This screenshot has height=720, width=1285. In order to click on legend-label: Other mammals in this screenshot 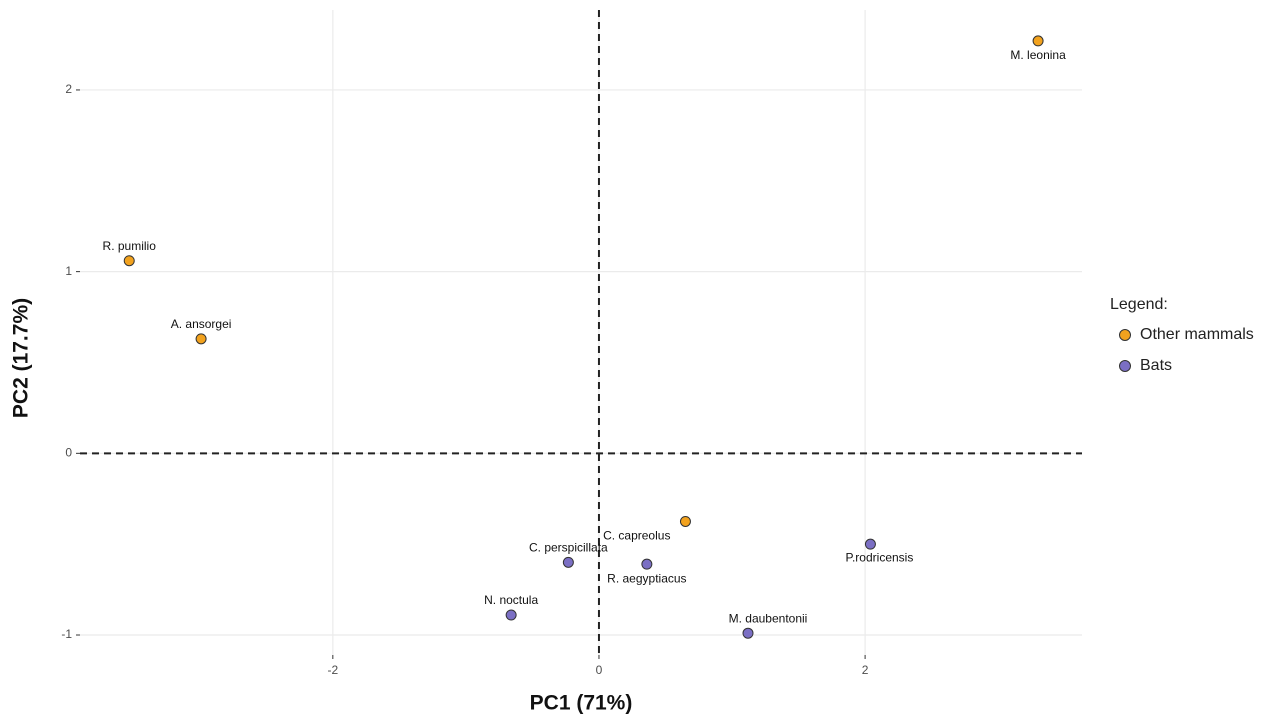, I will do `click(1197, 334)`.